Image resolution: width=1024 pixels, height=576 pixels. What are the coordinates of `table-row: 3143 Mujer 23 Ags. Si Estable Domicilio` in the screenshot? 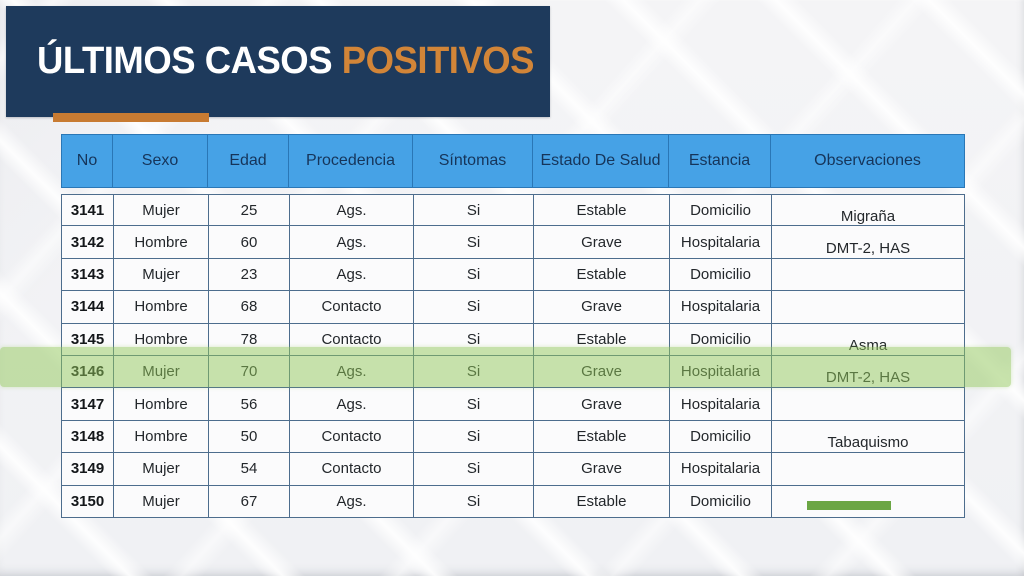 It's located at (513, 275).